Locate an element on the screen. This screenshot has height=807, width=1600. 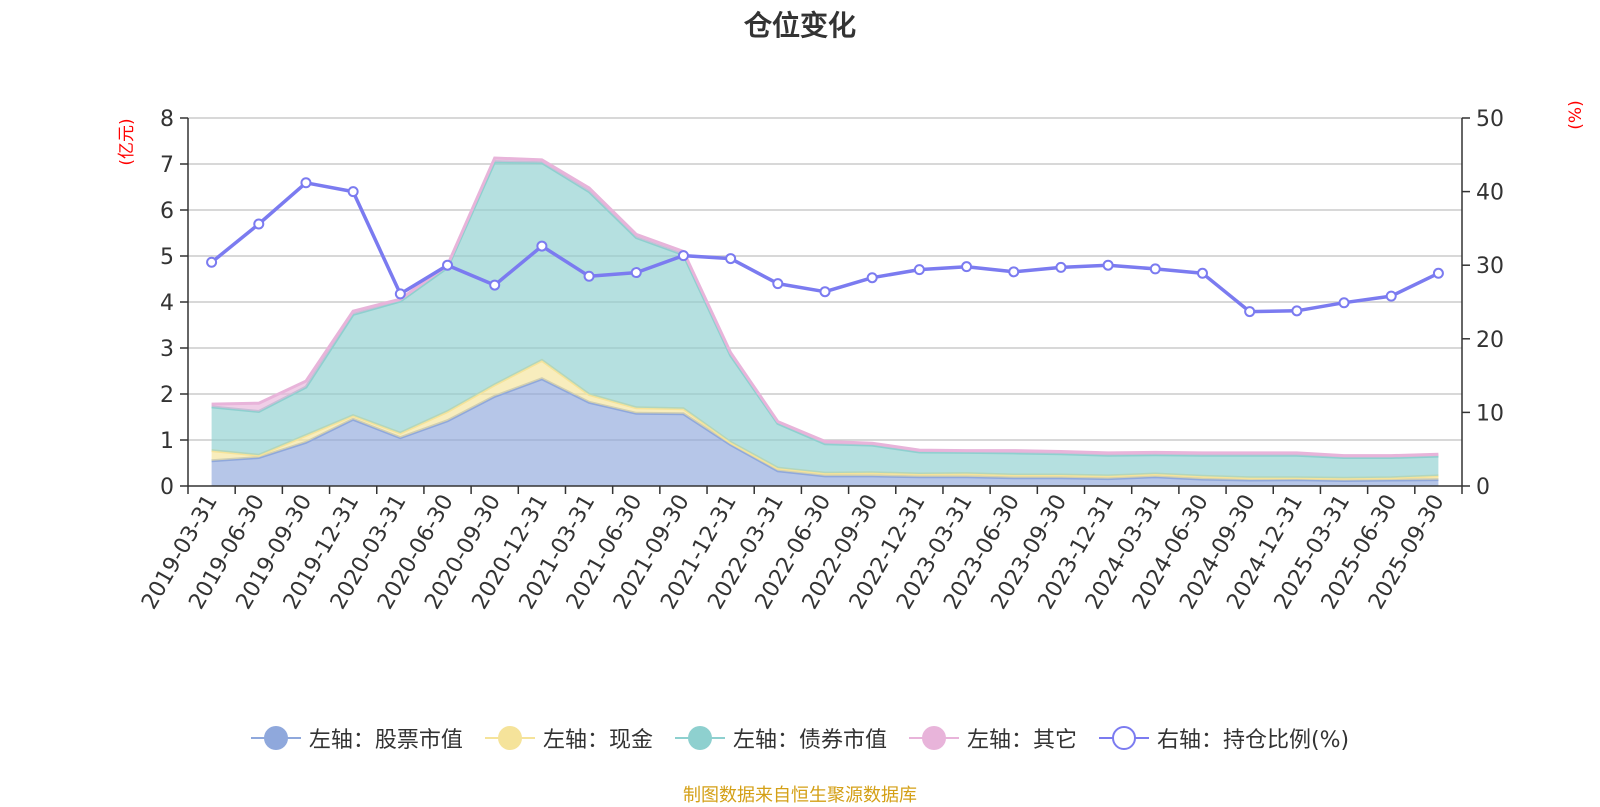
right-axis-tick-label: 50 is located at coordinates (1490, 119).